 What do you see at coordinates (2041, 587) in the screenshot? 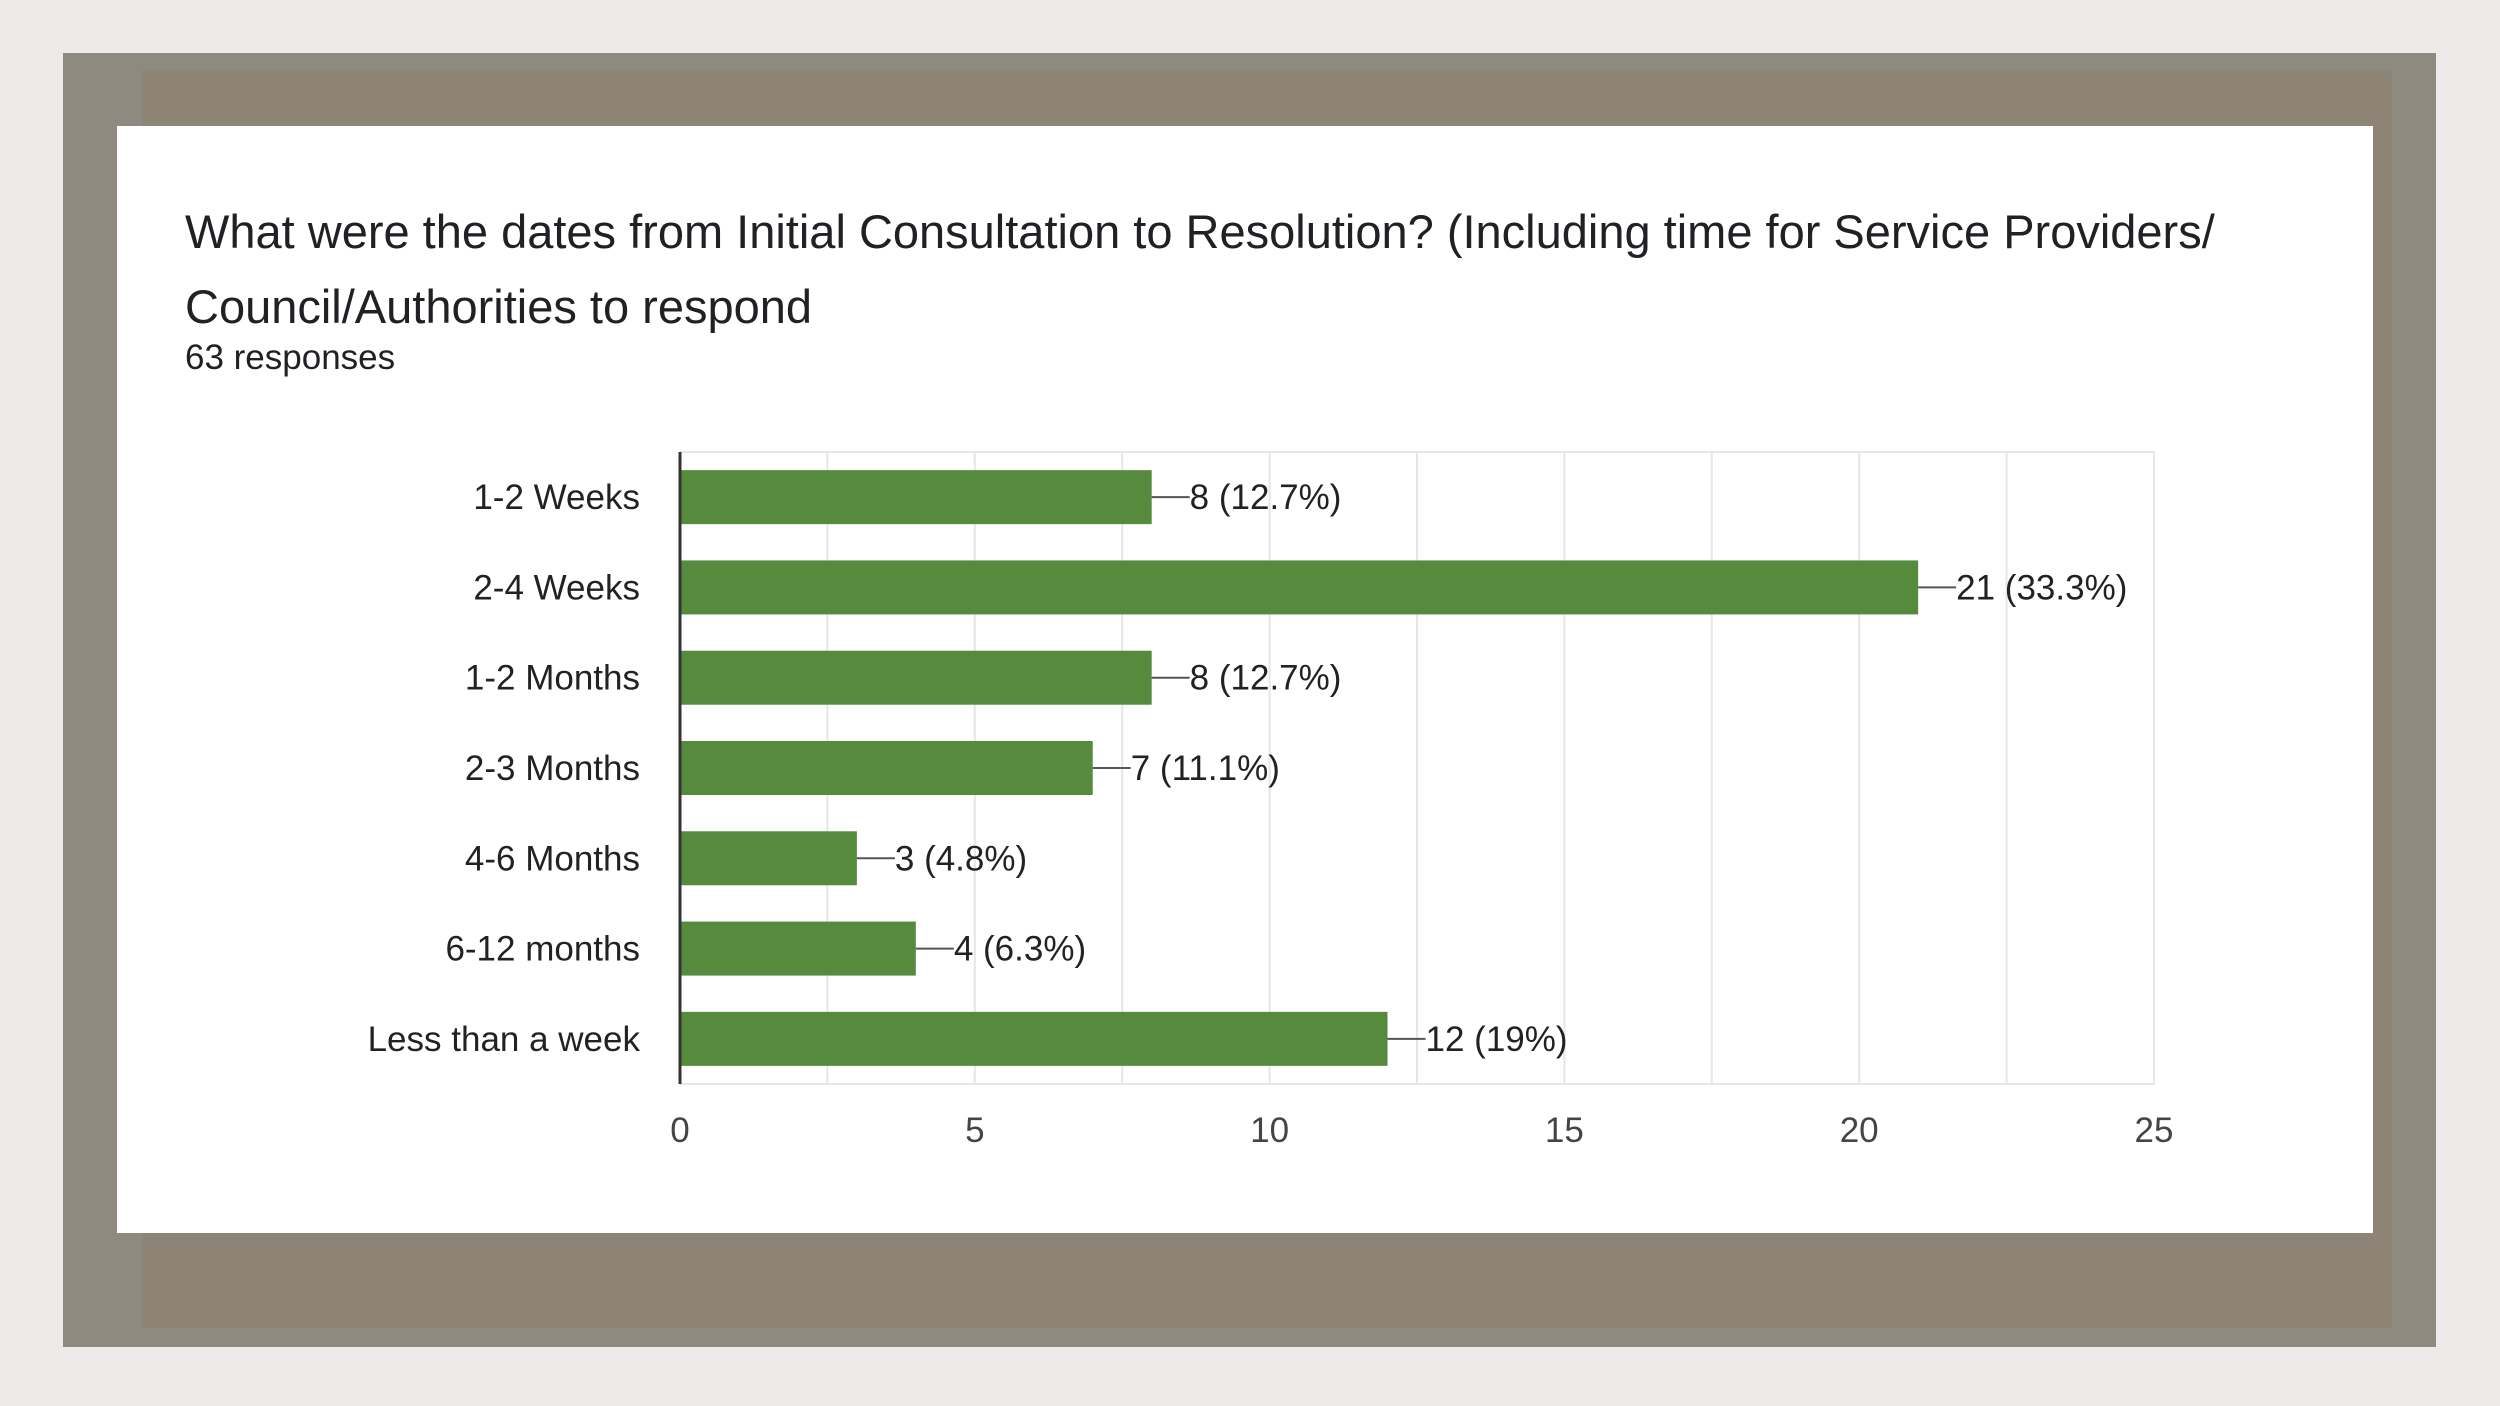
I see `data-label: 21 (33.3%)` at bounding box center [2041, 587].